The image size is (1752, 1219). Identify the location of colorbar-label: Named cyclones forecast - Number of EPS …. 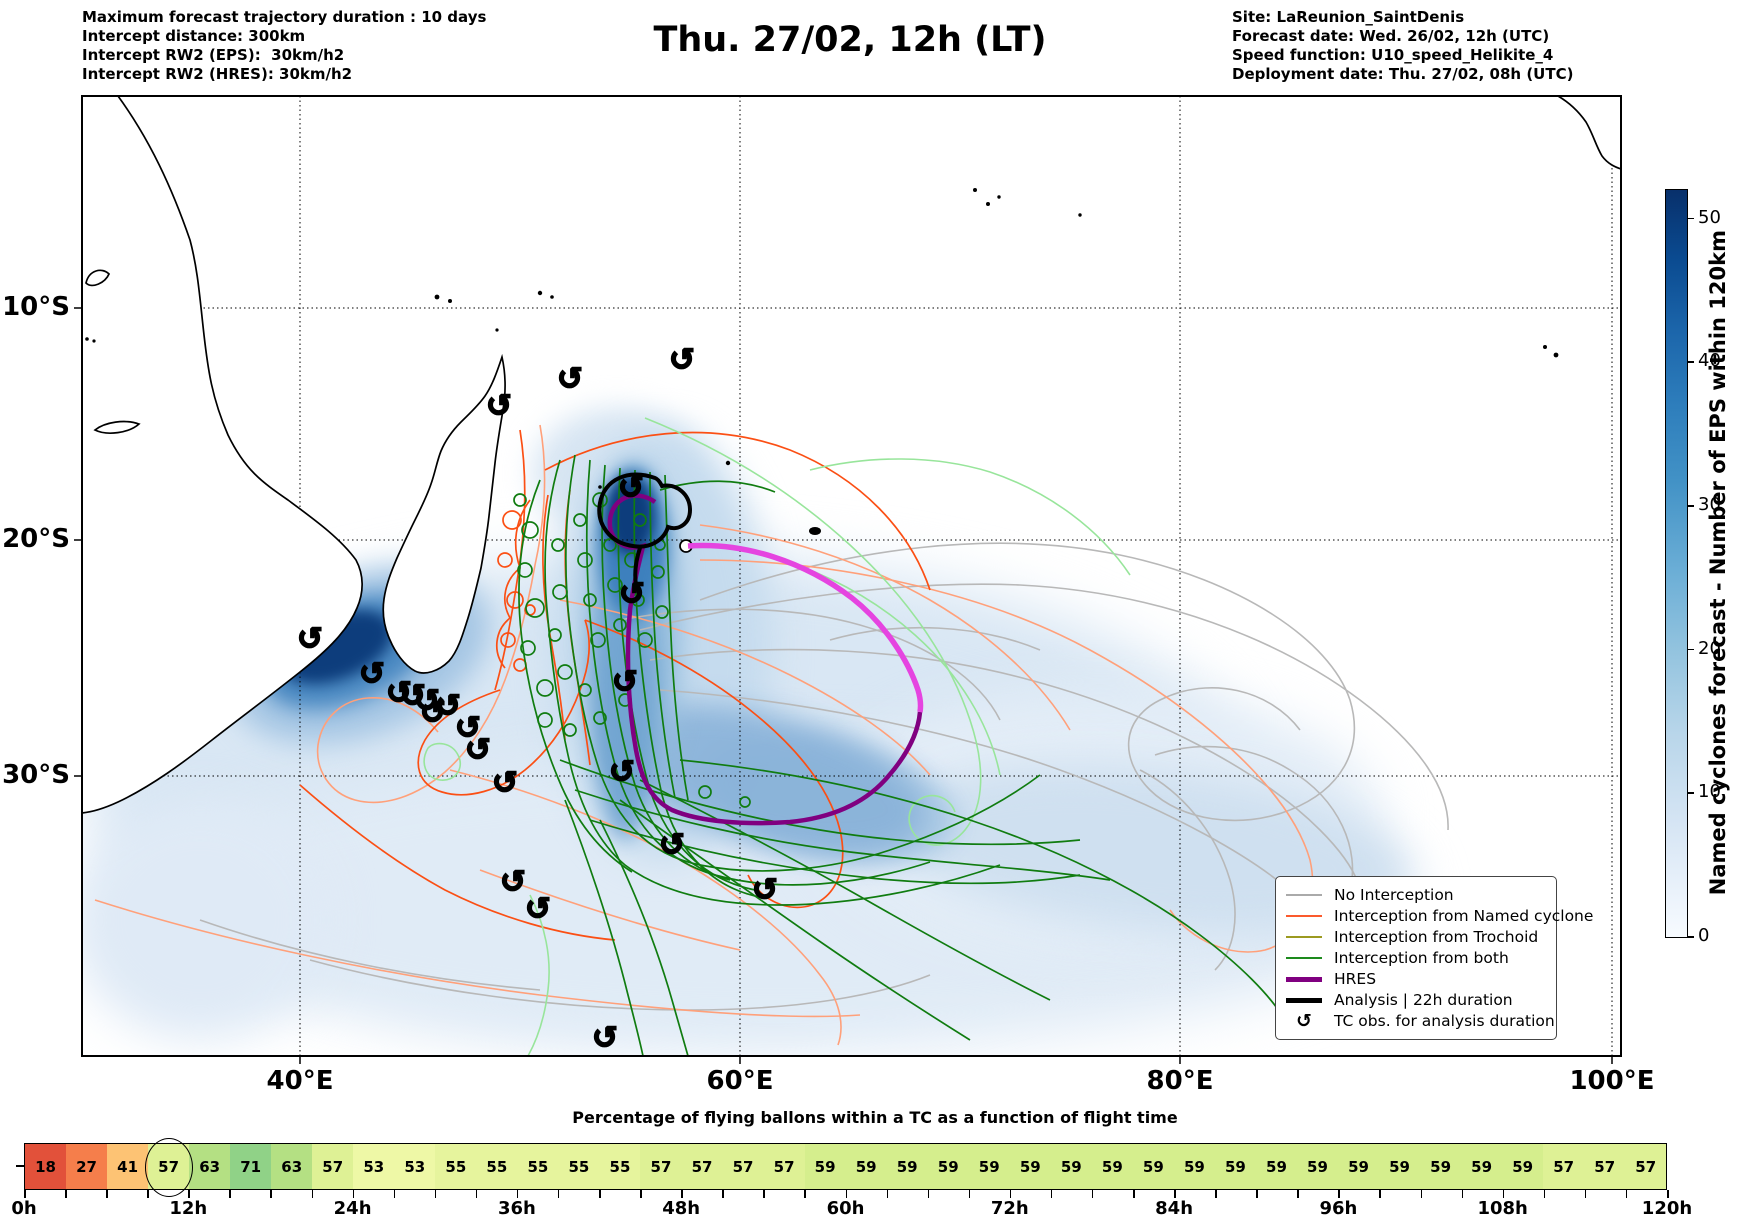
(1718, 562).